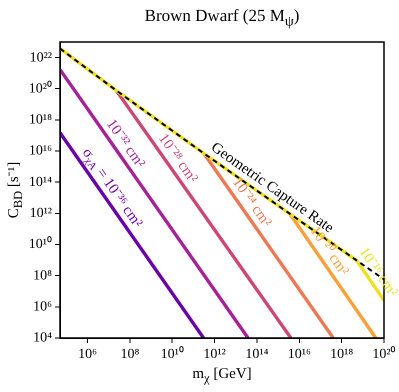 The width and height of the screenshot is (399, 392). Describe the element at coordinates (42, 307) in the screenshot. I see `y-tick-label: 10⁶` at that location.